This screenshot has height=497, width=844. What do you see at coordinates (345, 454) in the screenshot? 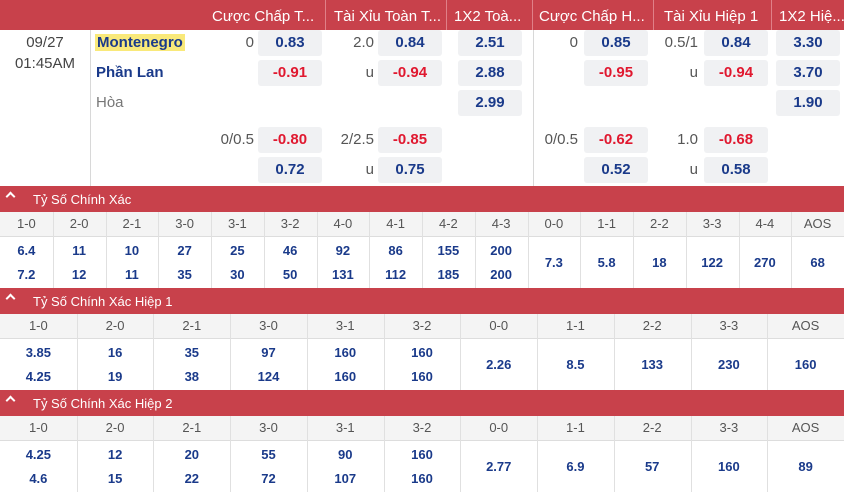
I see `score-odds: 90` at bounding box center [345, 454].